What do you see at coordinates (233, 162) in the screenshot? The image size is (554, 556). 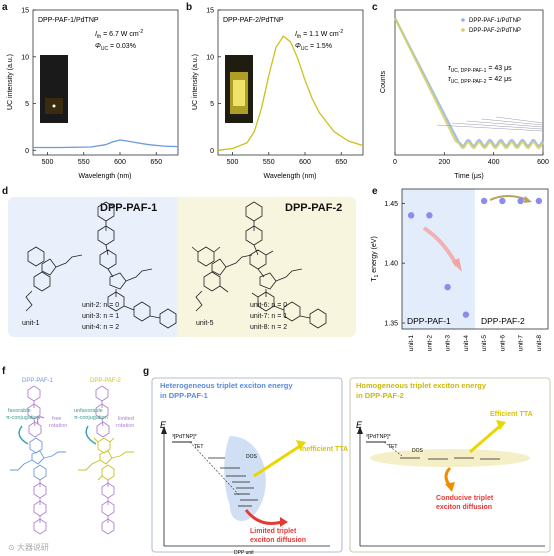 I see `xtick-label: 500` at bounding box center [233, 162].